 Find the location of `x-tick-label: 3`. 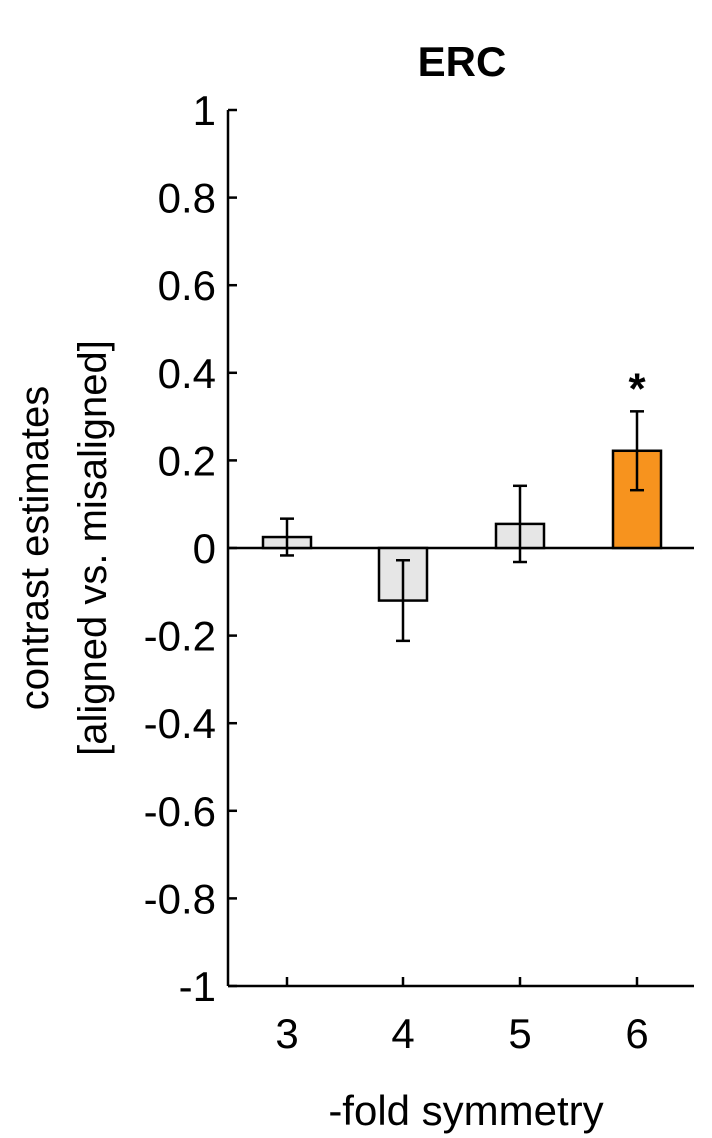

x-tick-label: 3 is located at coordinates (286, 1033).